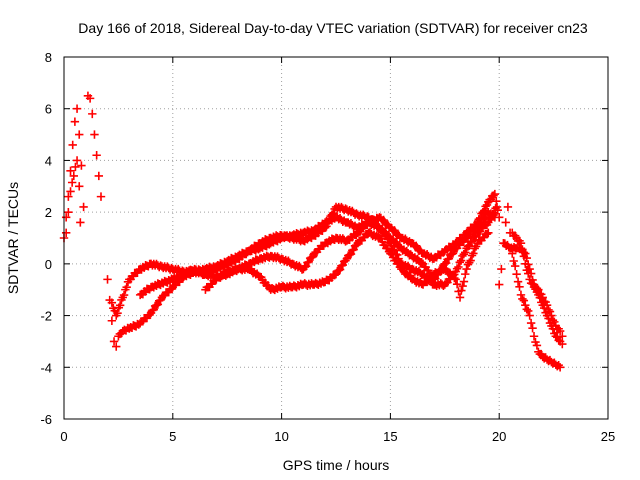 The image size is (640, 480). Describe the element at coordinates (48, 109) in the screenshot. I see `y-tick-label: 6` at that location.